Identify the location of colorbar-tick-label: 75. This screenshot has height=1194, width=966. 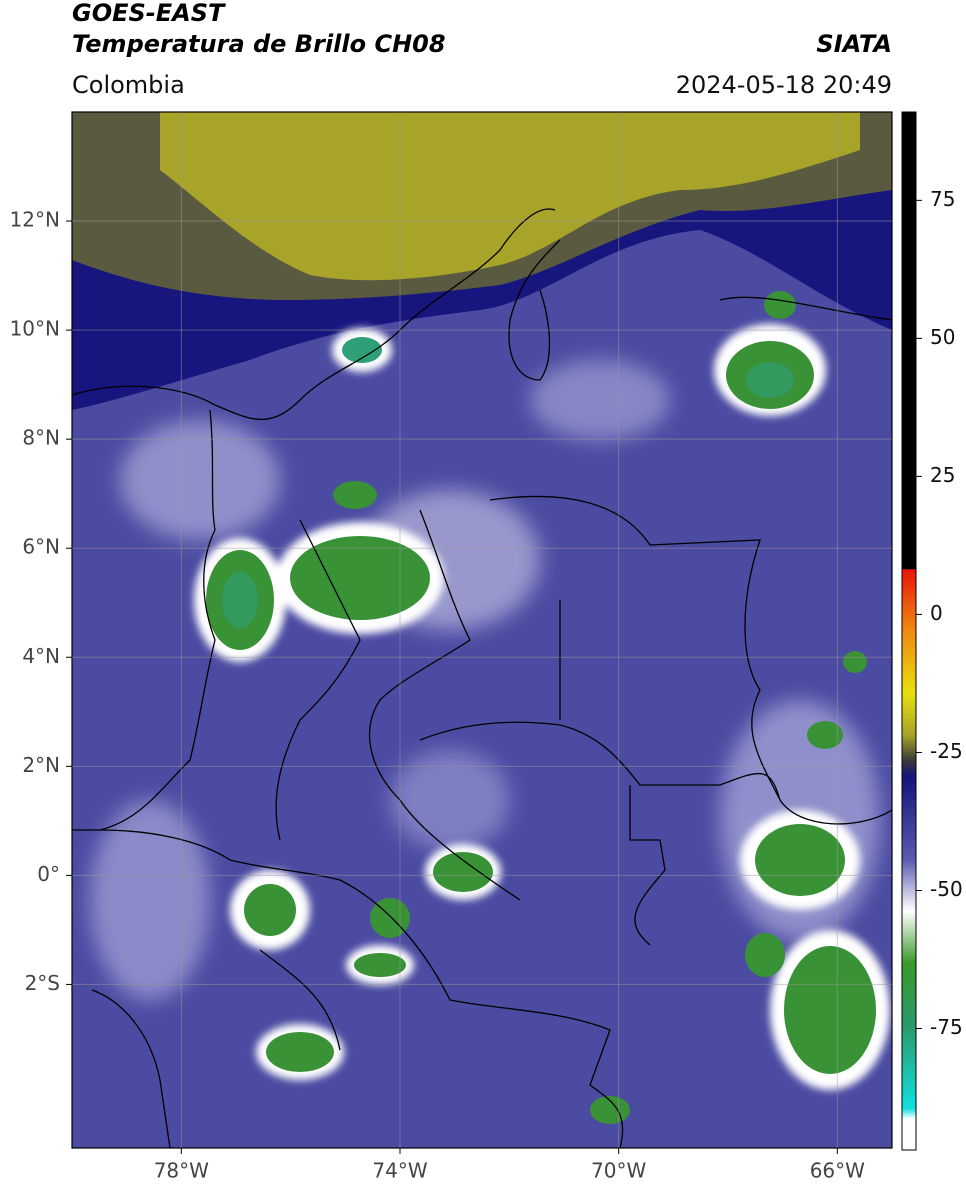
(942, 199).